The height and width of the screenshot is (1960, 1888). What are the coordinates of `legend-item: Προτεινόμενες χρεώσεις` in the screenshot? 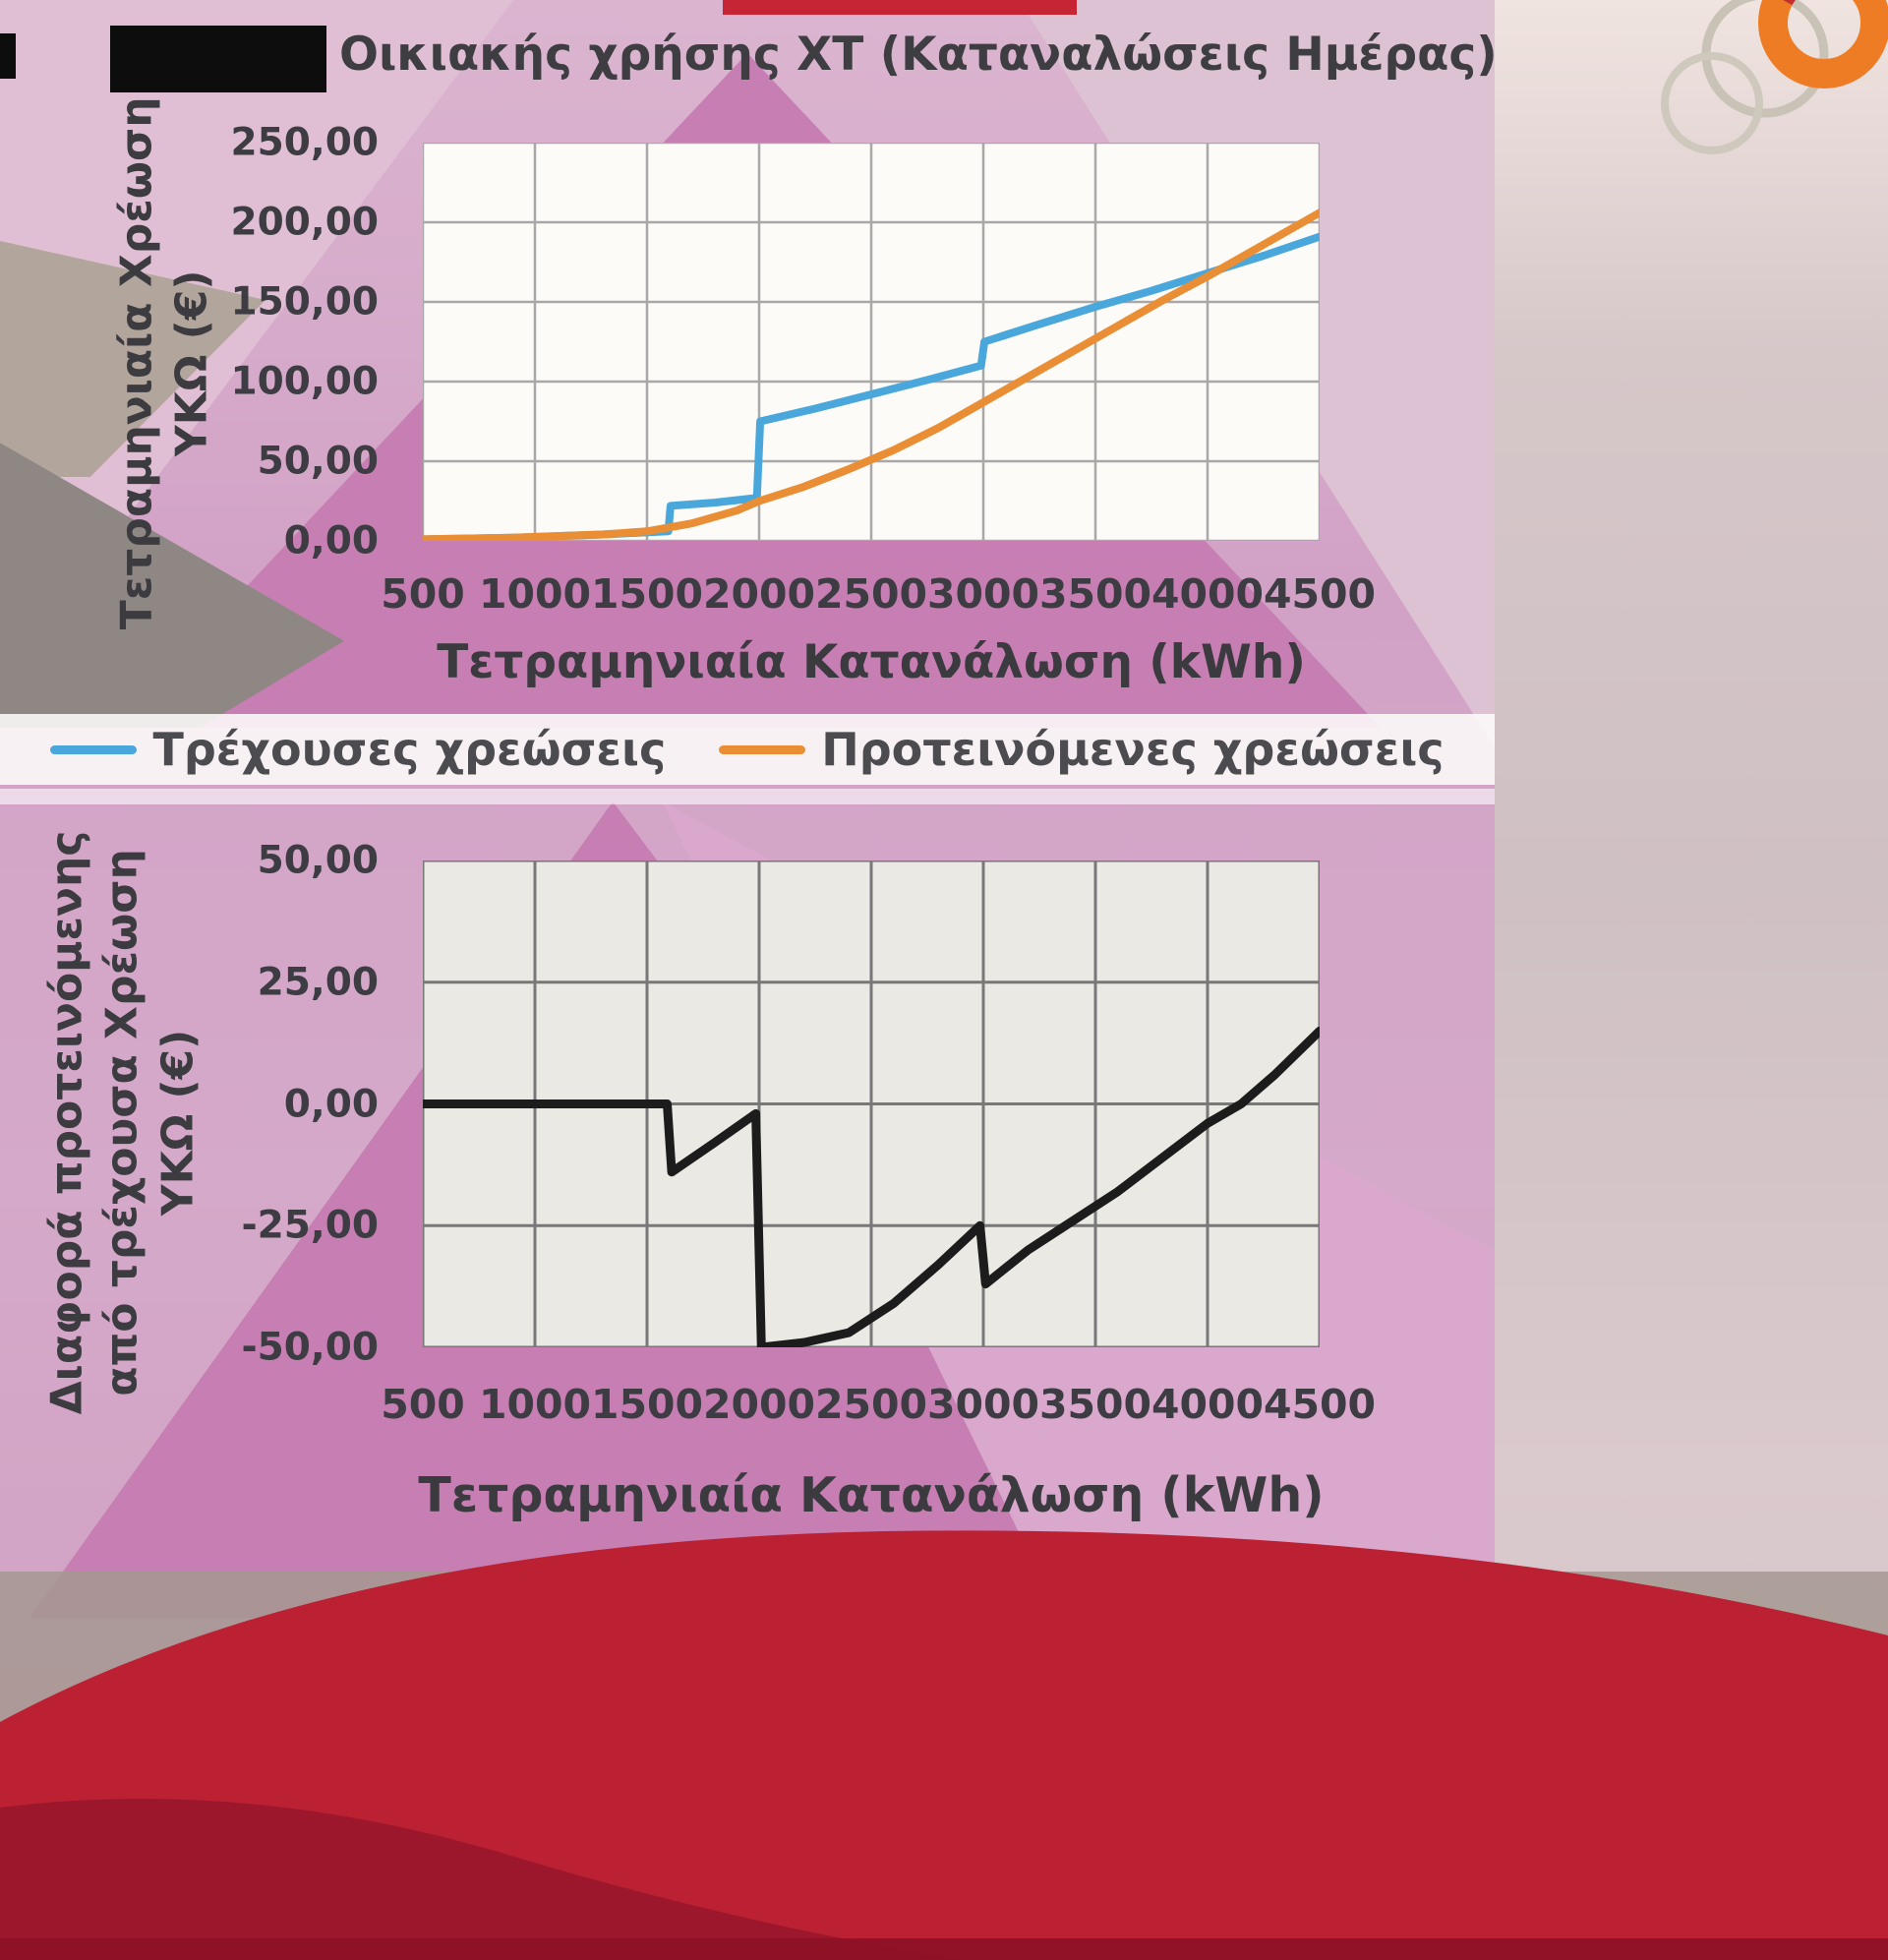 It's located at (1082, 749).